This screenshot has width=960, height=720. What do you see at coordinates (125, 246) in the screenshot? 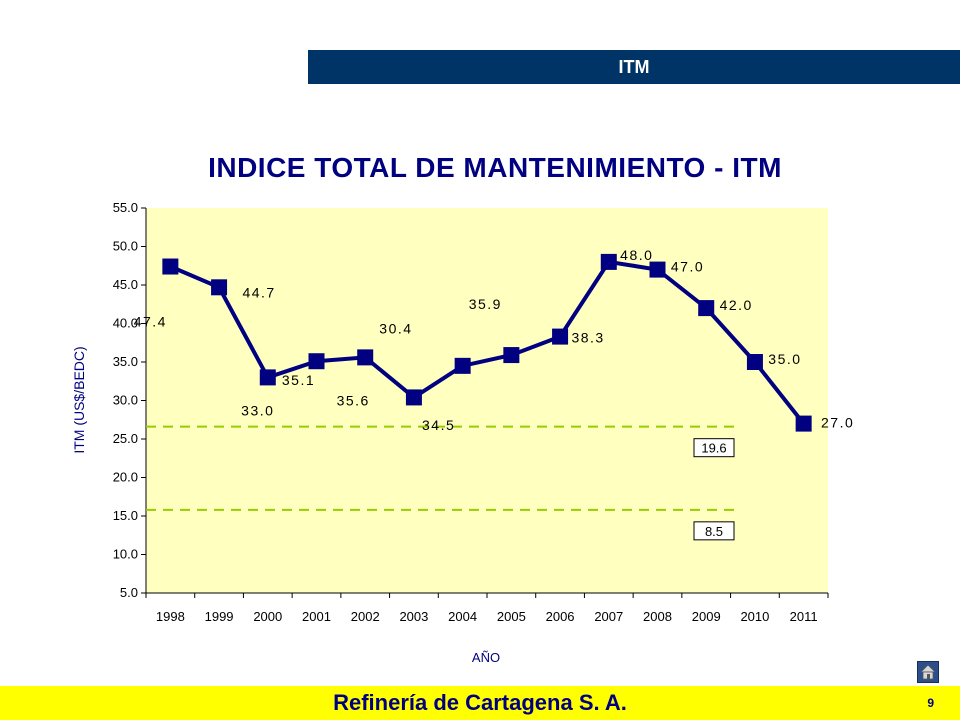
I see `y-tick-label: 50.0` at bounding box center [125, 246].